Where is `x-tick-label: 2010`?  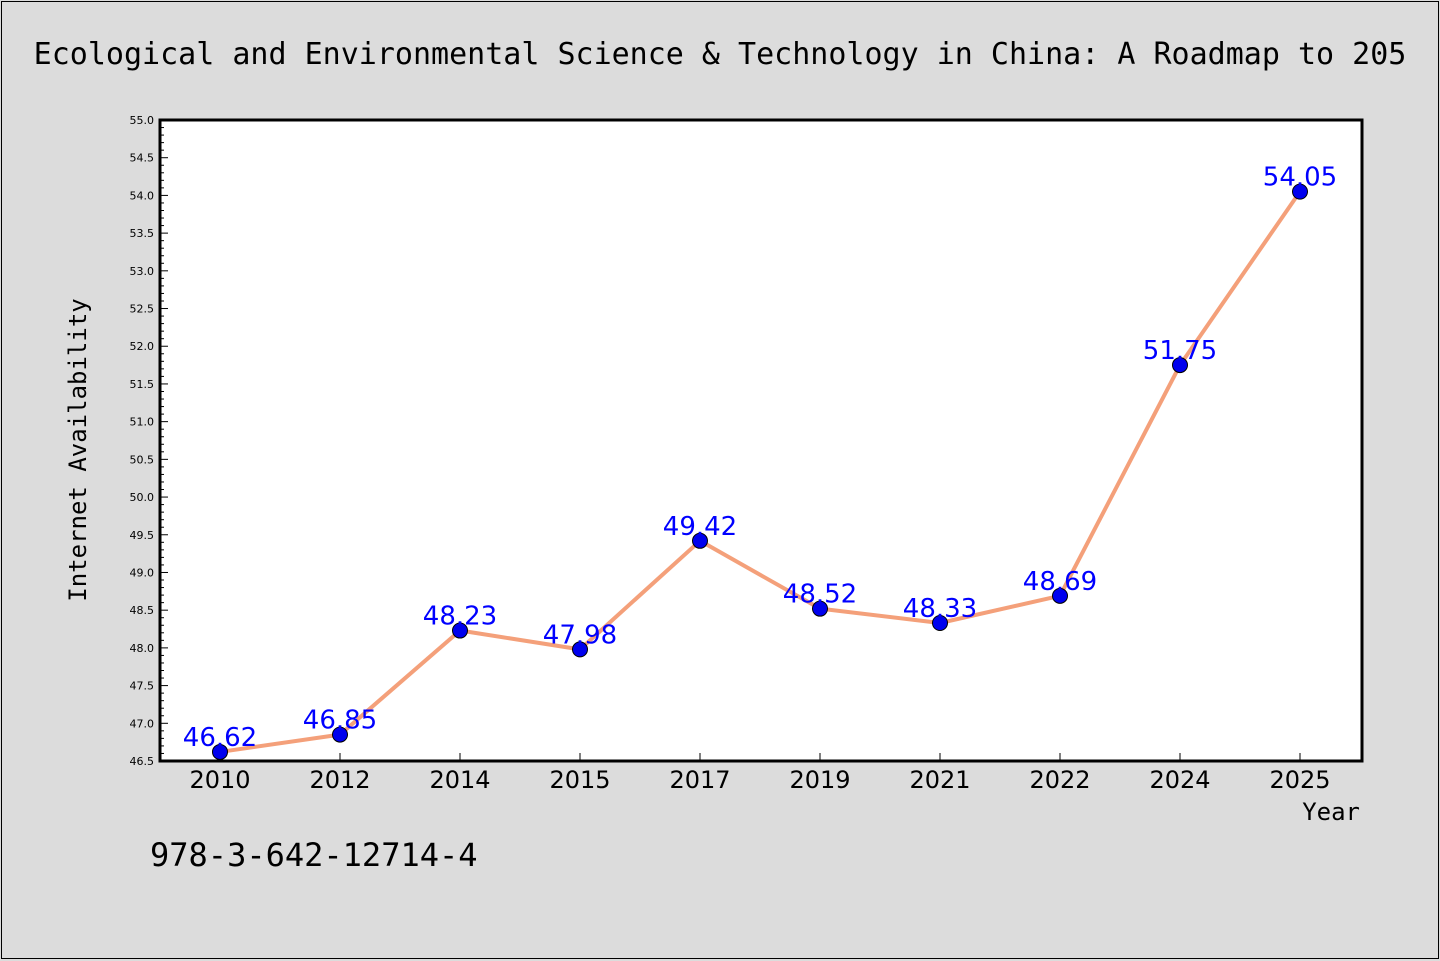 x-tick-label: 2010 is located at coordinates (219, 780).